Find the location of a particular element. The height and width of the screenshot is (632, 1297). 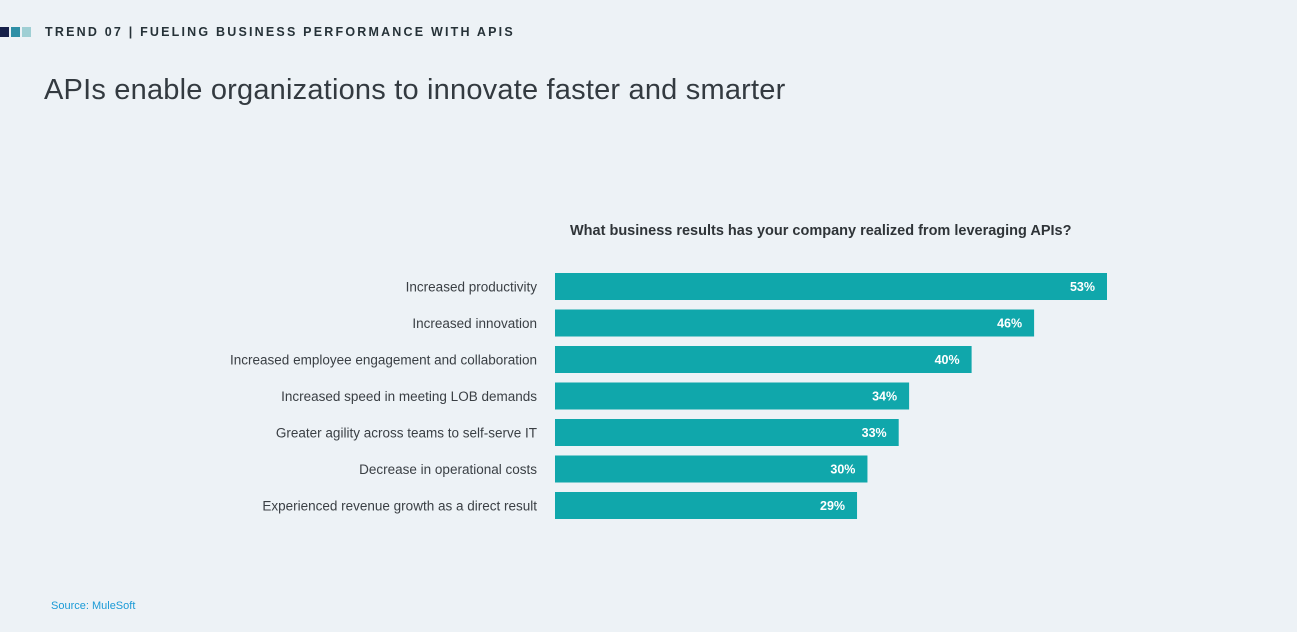

header-squares is located at coordinates (15, 32).